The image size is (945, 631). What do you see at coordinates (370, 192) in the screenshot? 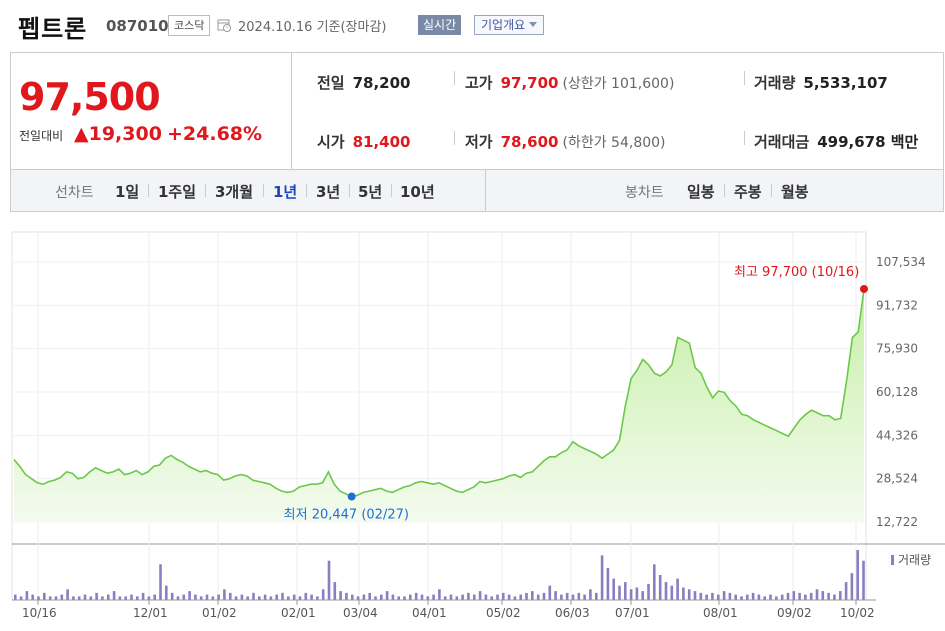
I see `tab-5y: 5년` at bounding box center [370, 192].